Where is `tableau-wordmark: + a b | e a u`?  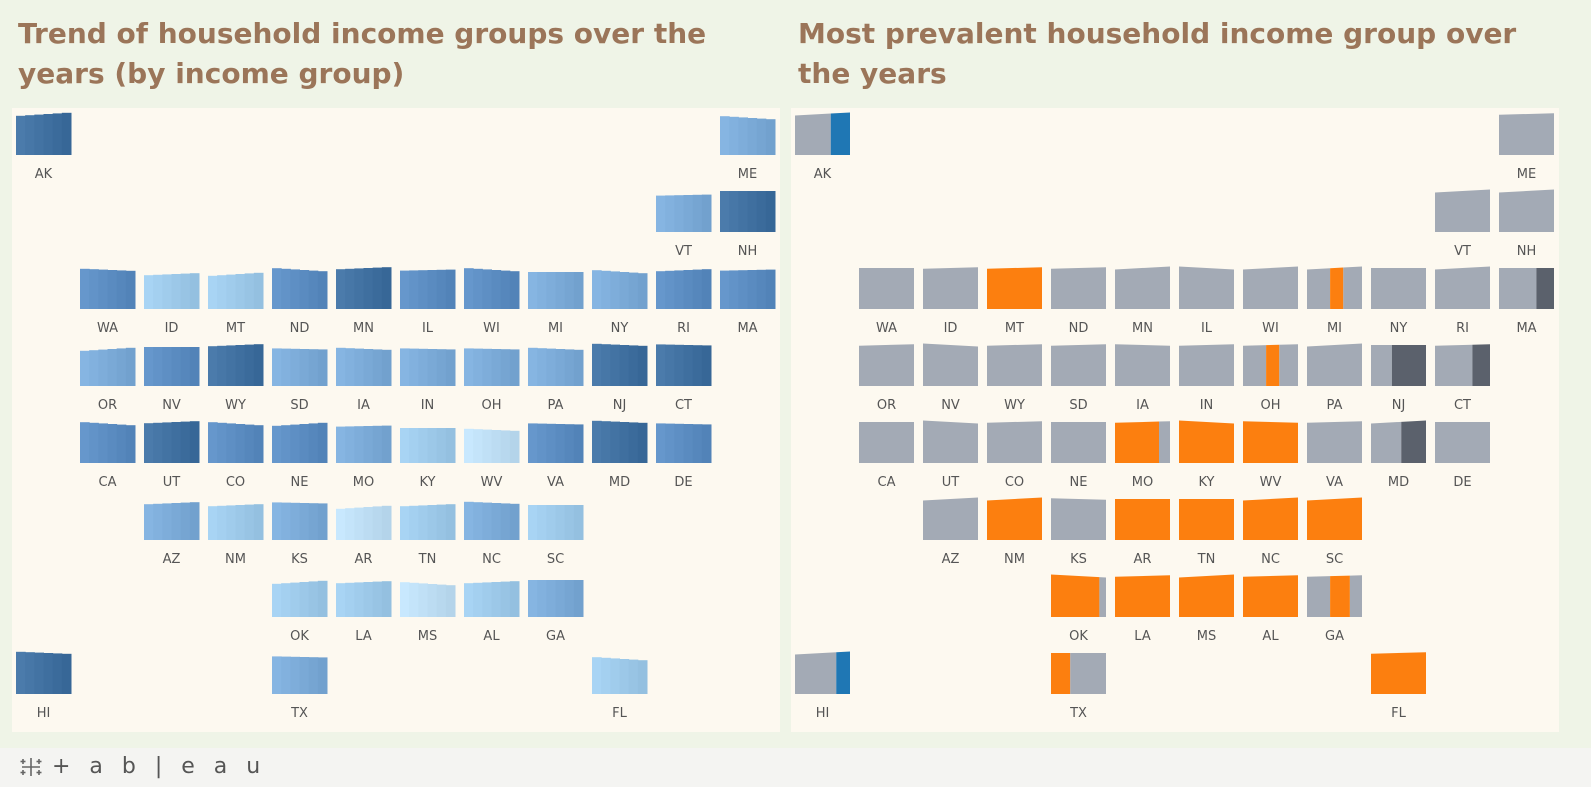 tableau-wordmark: + a b | e a u is located at coordinates (159, 766).